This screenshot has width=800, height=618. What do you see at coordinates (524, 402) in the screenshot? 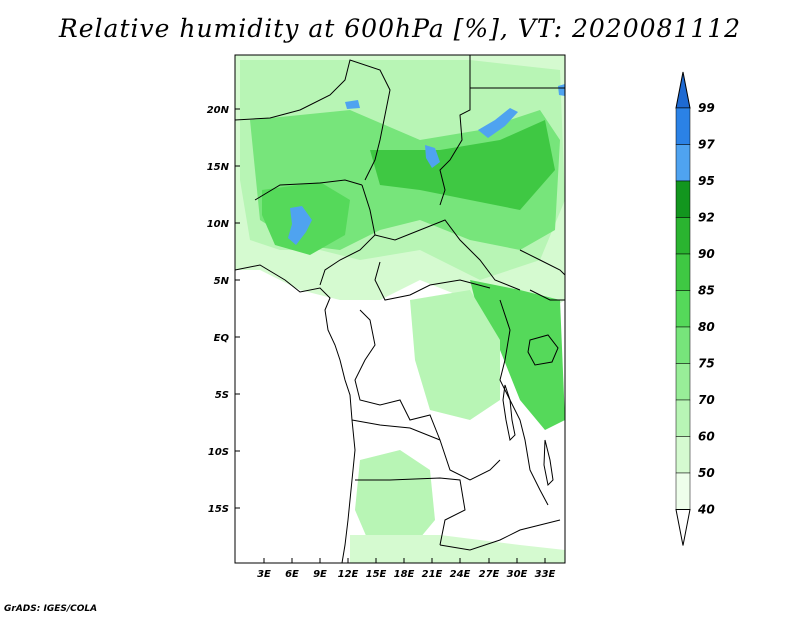
I see `border-great-lakes` at bounding box center [524, 402].